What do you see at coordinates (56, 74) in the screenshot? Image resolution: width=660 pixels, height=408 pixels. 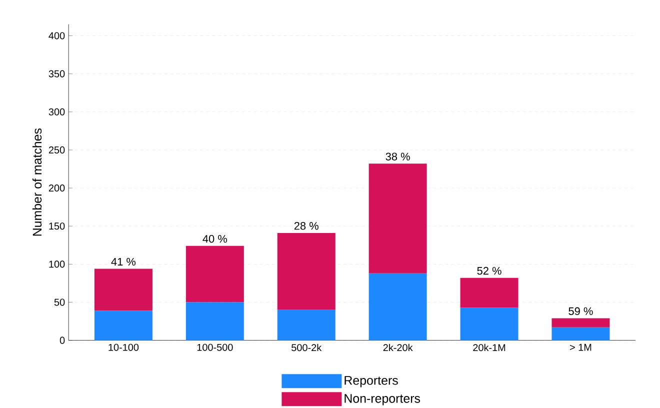 I see `y-tick-label: 350` at bounding box center [56, 74].